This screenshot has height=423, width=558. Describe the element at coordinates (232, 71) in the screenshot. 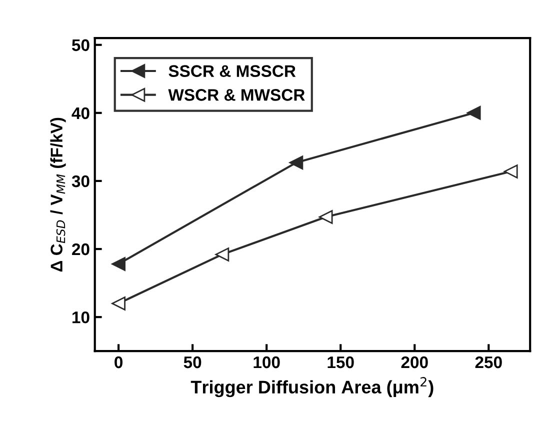

I see `legend-label: SSCR & MSSCR` at that location.